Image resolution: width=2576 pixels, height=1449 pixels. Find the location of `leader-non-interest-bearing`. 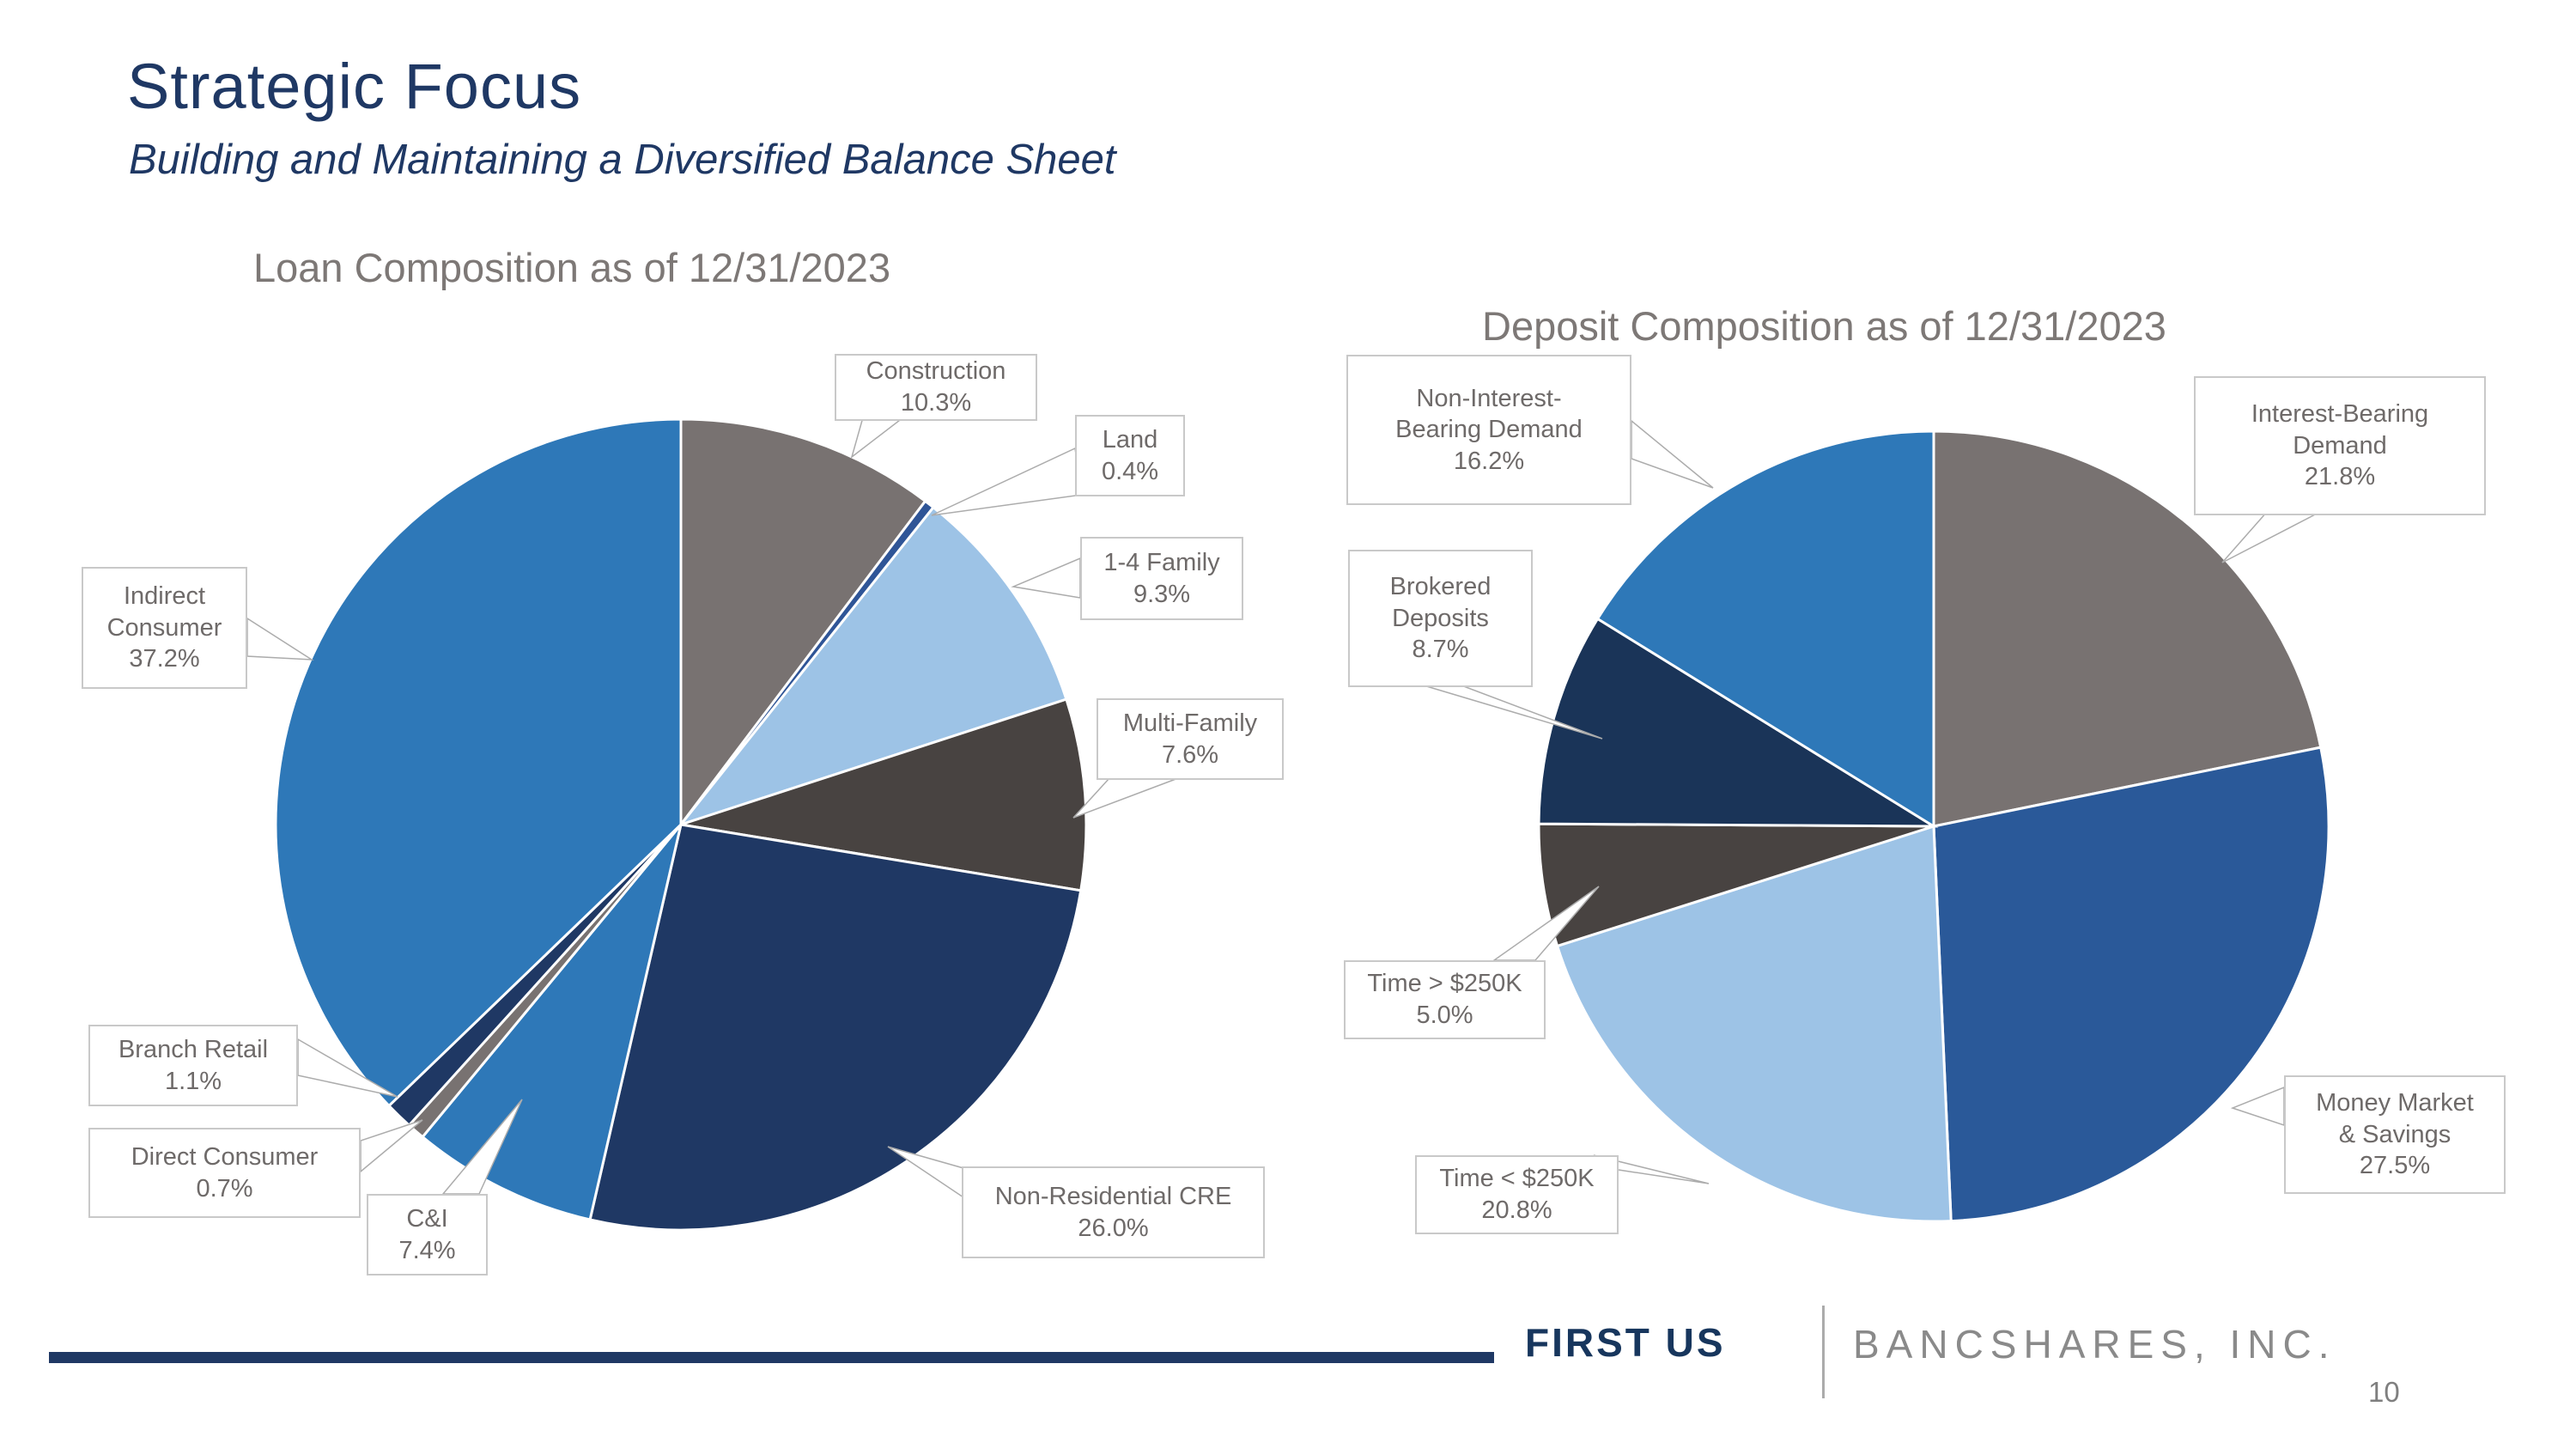

leader-non-interest-bearing is located at coordinates (1672, 454).